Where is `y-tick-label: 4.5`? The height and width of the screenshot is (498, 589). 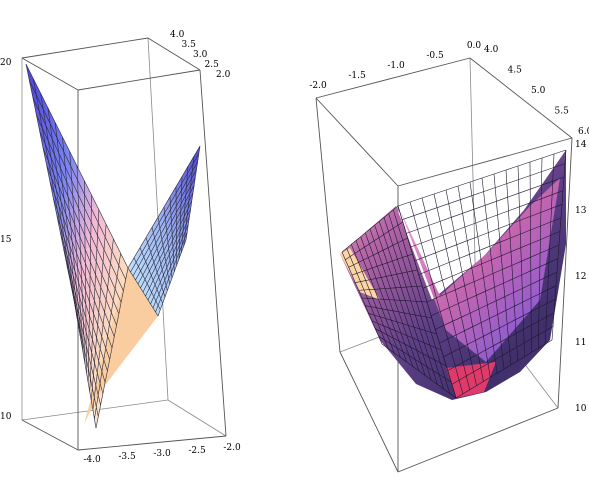 y-tick-label: 4.5 is located at coordinates (515, 71).